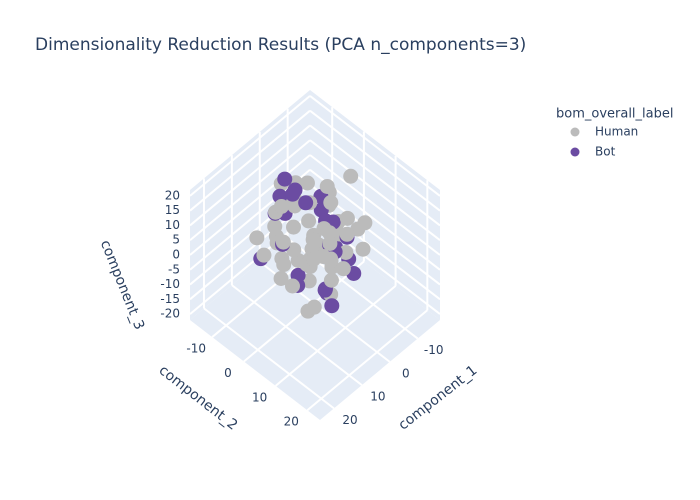  What do you see at coordinates (196, 349) in the screenshot?
I see `y-tick-label: -10` at bounding box center [196, 349].